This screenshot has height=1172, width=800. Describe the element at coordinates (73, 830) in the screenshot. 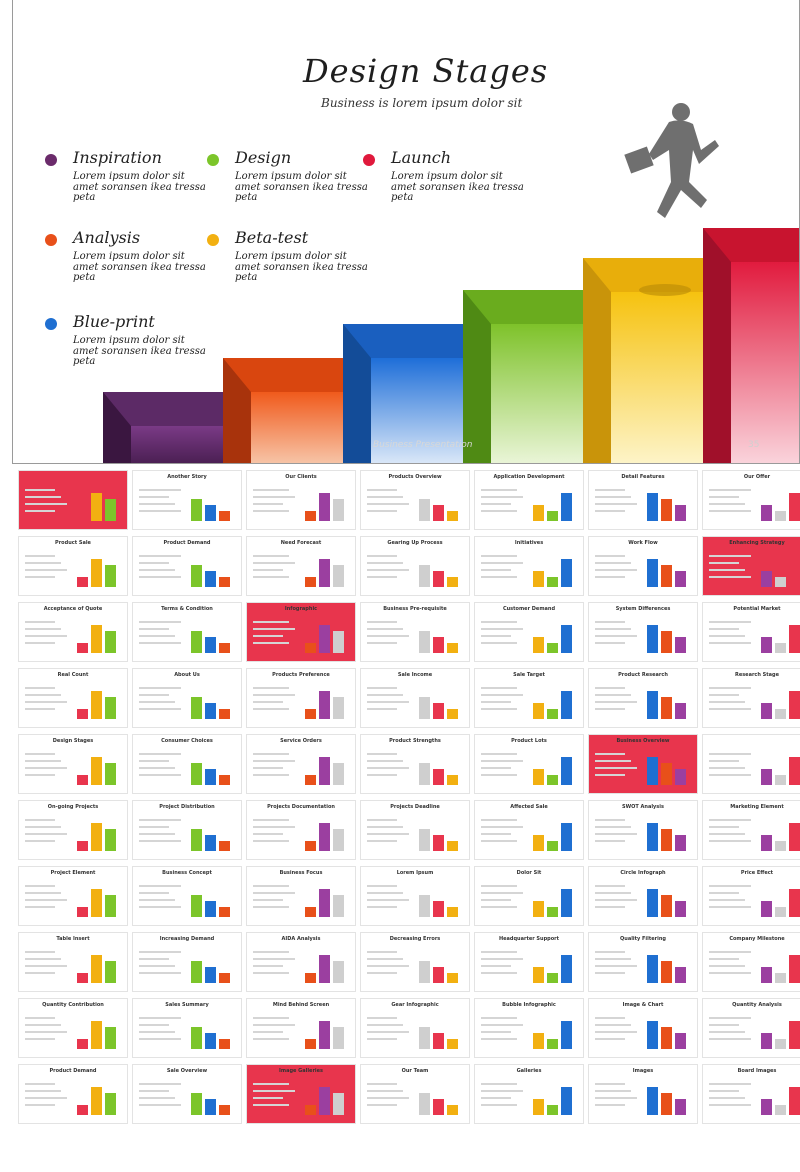

I see `slide-thumbnail: On-going Projects` at that location.